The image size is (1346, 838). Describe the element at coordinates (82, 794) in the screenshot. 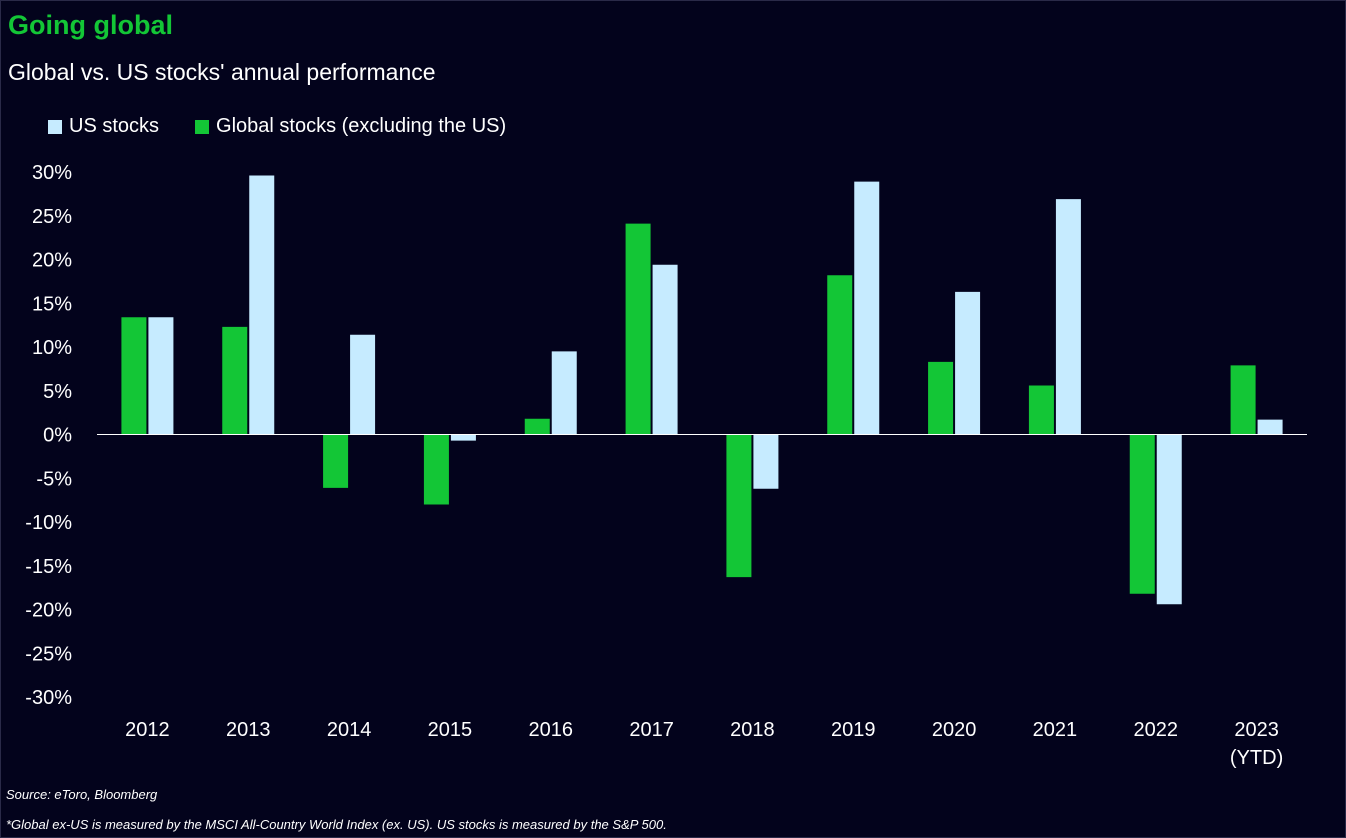

I see `source-note: Source: eToro, Bloomberg` at that location.